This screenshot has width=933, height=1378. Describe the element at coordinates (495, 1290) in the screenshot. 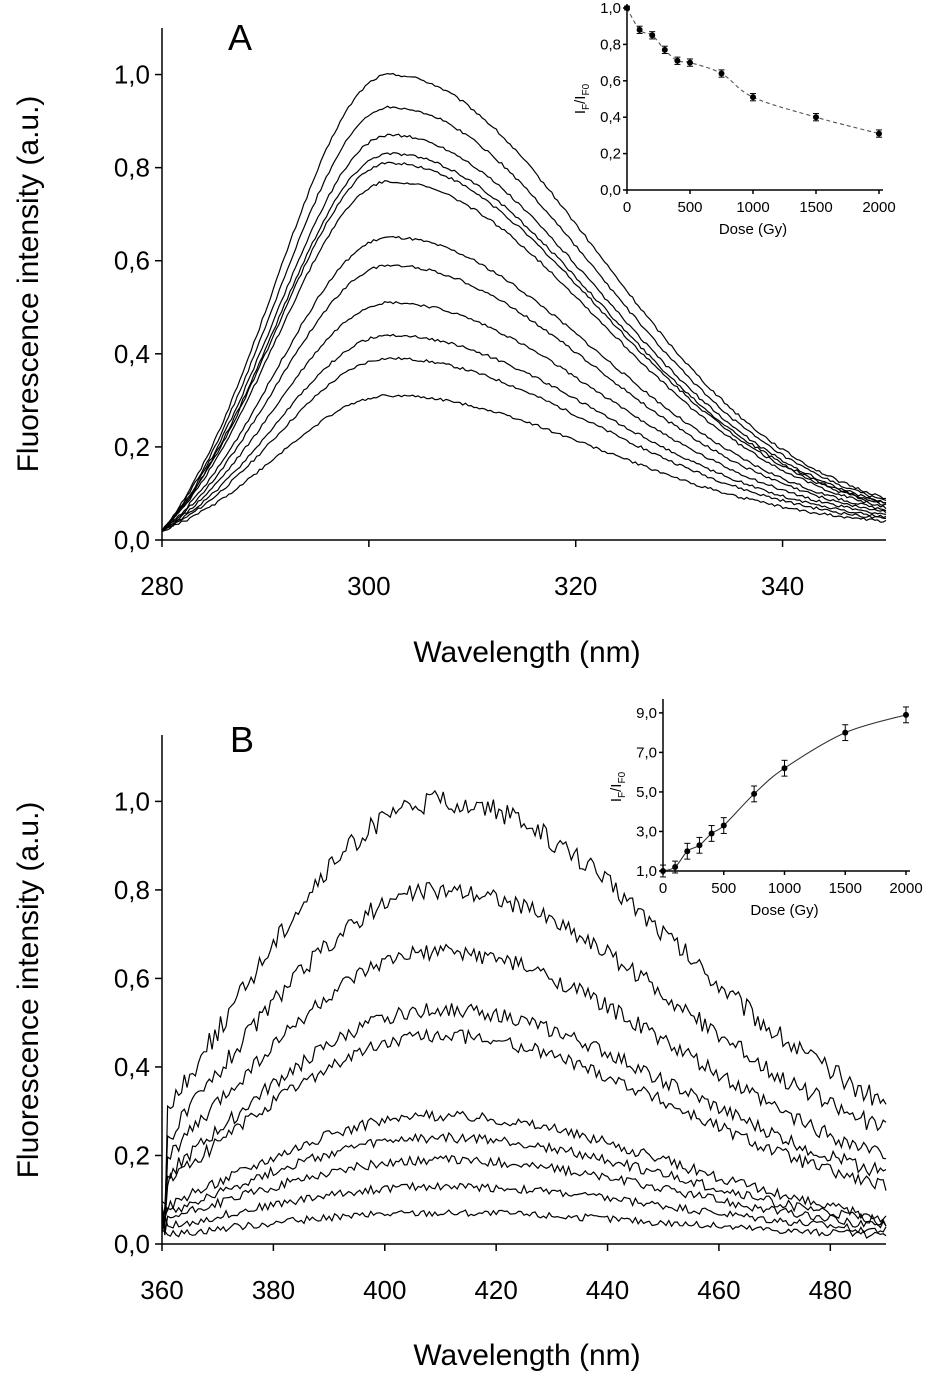

I see `x-tick-label: 420` at that location.